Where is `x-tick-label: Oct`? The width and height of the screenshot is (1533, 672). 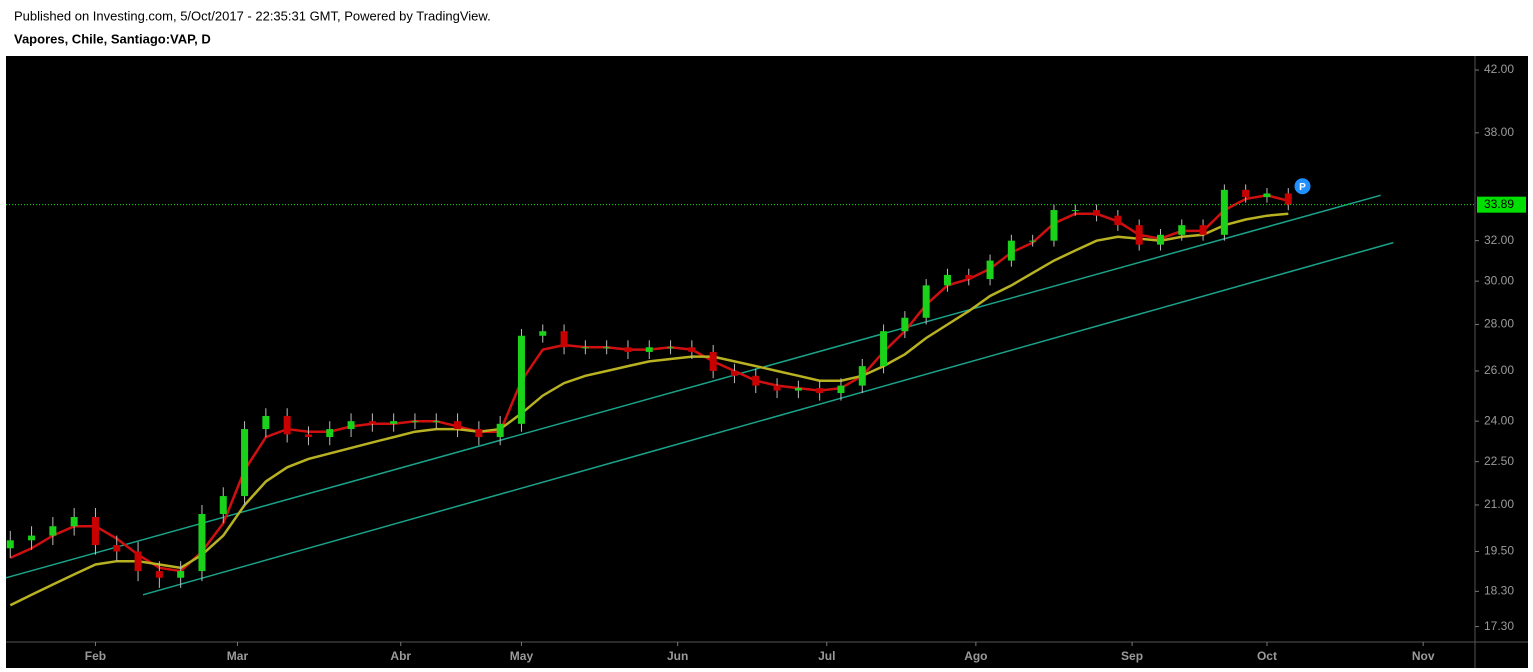 x-tick-label: Oct is located at coordinates (1267, 656).